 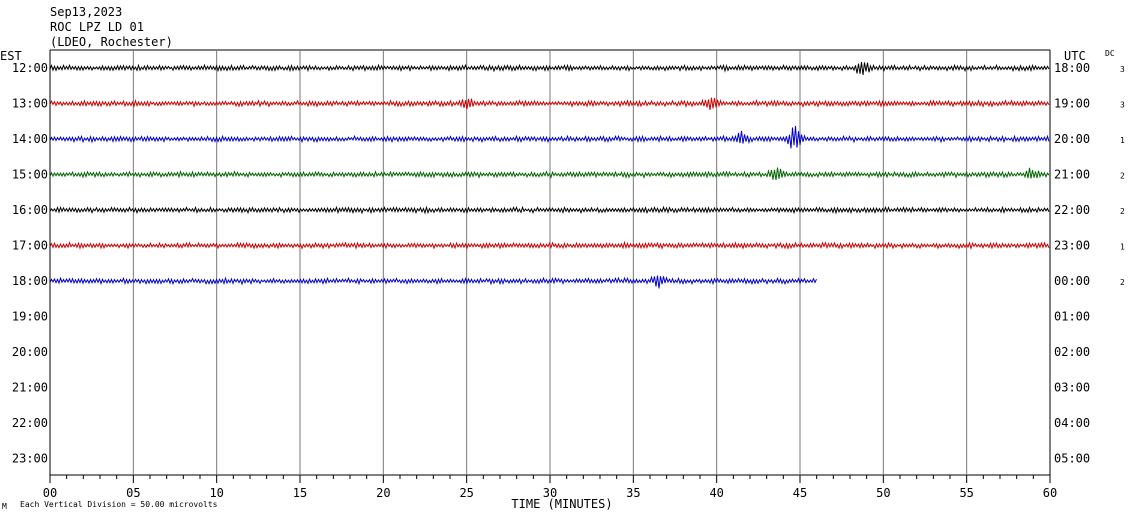 I want to click on est-hour-label: 15:00, so click(x=30, y=175).